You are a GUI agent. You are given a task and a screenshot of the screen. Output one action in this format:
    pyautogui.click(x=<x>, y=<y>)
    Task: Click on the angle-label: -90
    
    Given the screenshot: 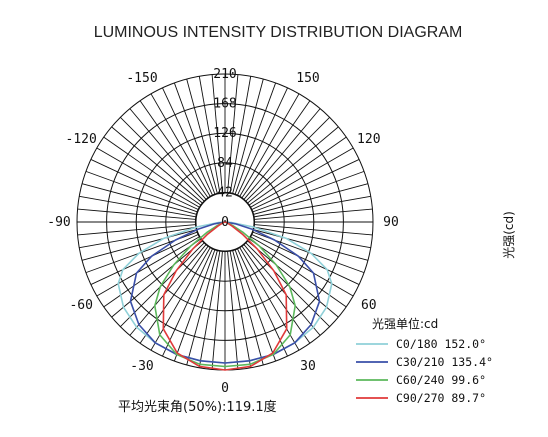 What is the action you would take?
    pyautogui.click(x=58, y=222)
    